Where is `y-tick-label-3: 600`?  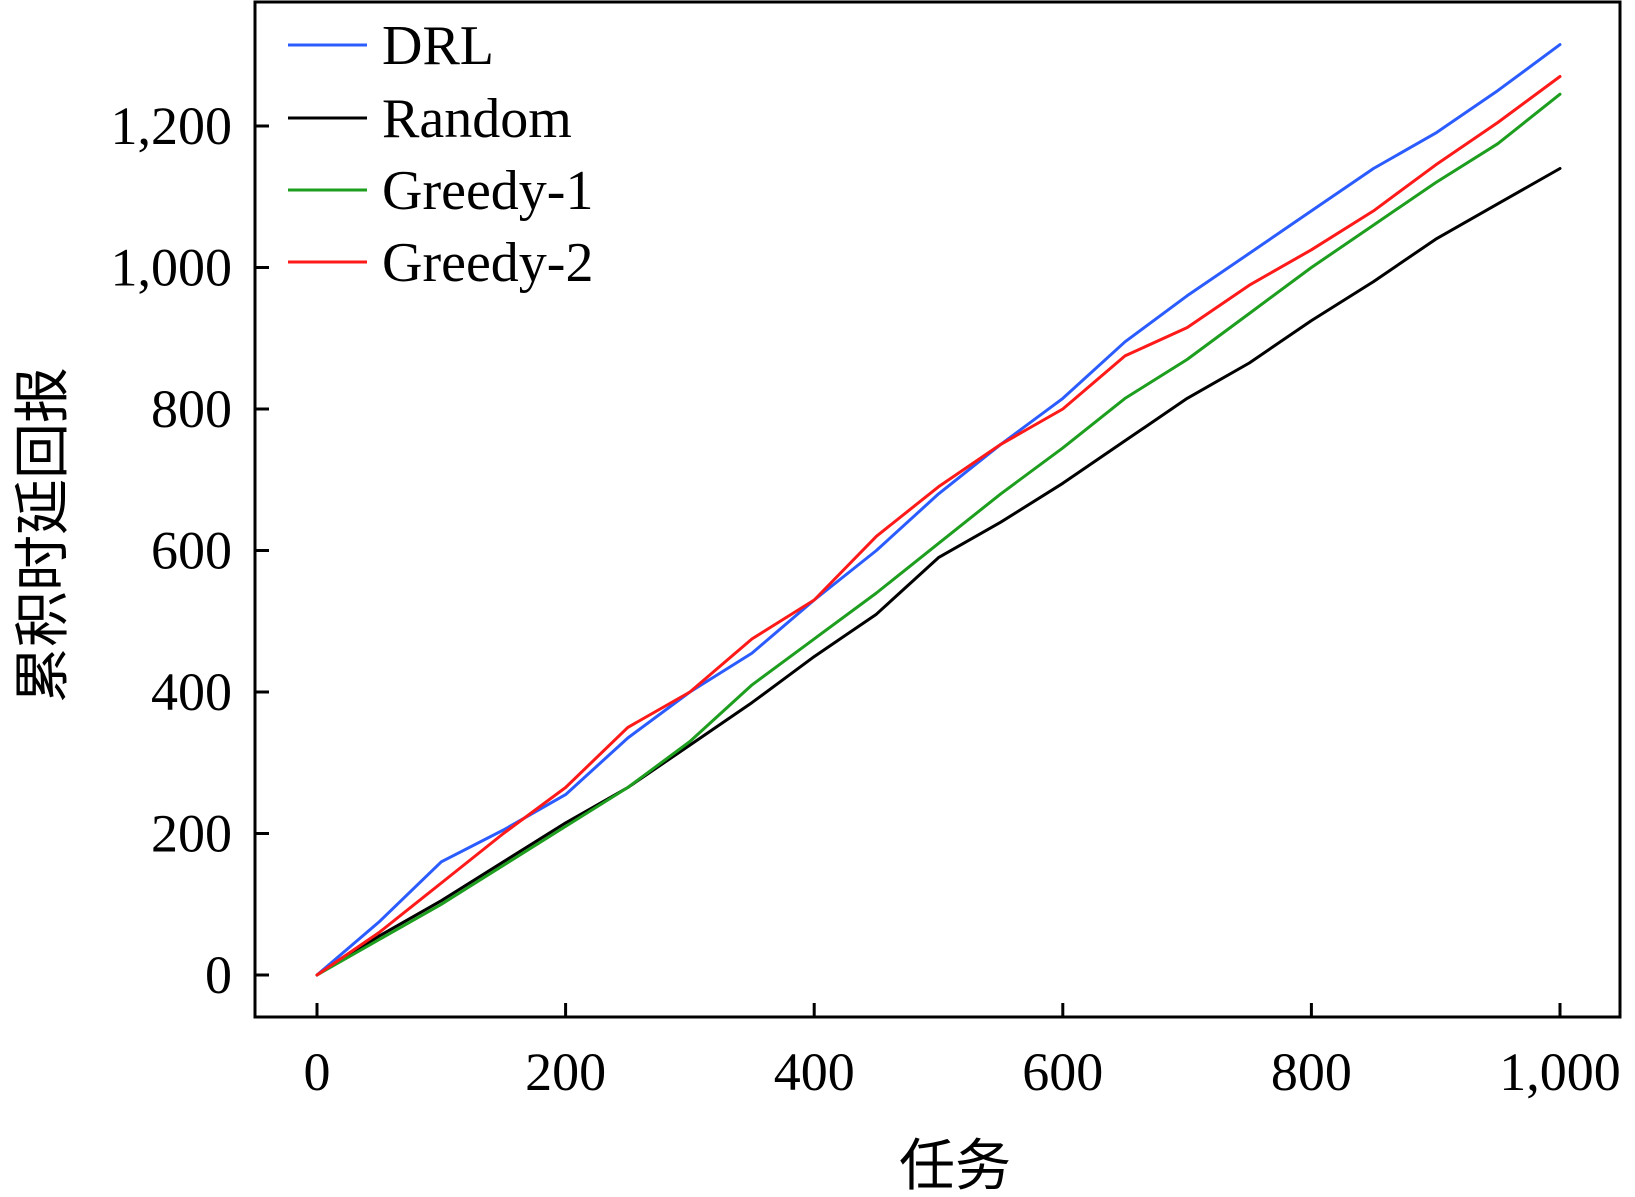
y-tick-label-3: 600 is located at coordinates (191, 551).